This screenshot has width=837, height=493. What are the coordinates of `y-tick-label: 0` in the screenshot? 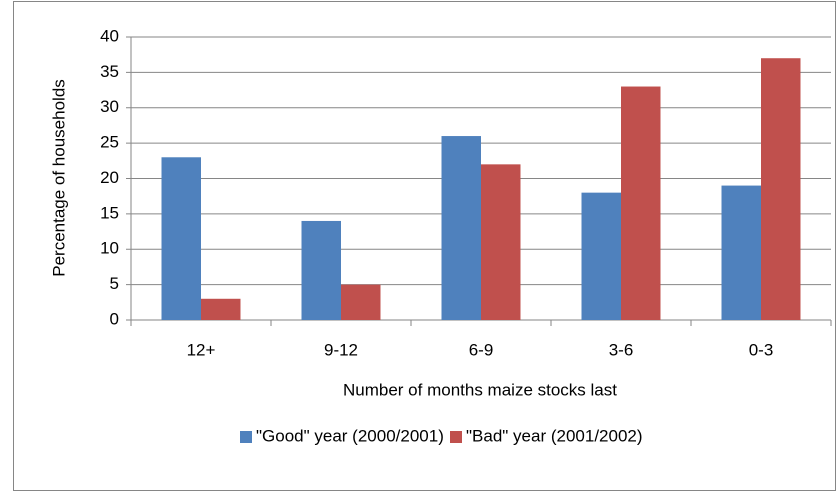 It's located at (114, 318).